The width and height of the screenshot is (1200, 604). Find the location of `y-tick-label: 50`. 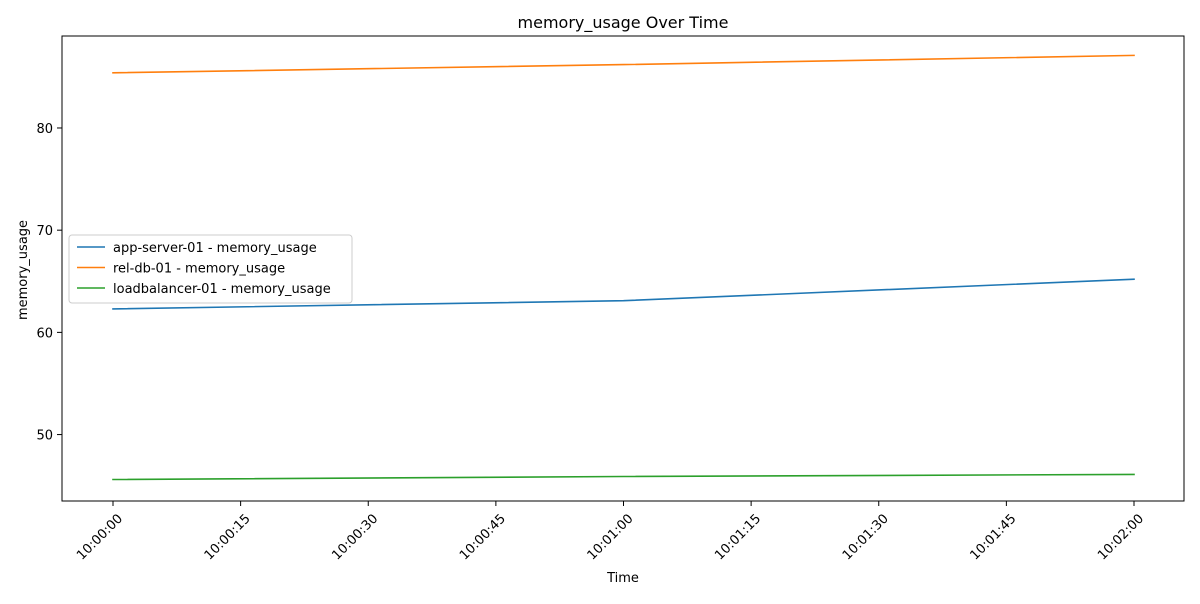

y-tick-label: 50 is located at coordinates (44, 436).